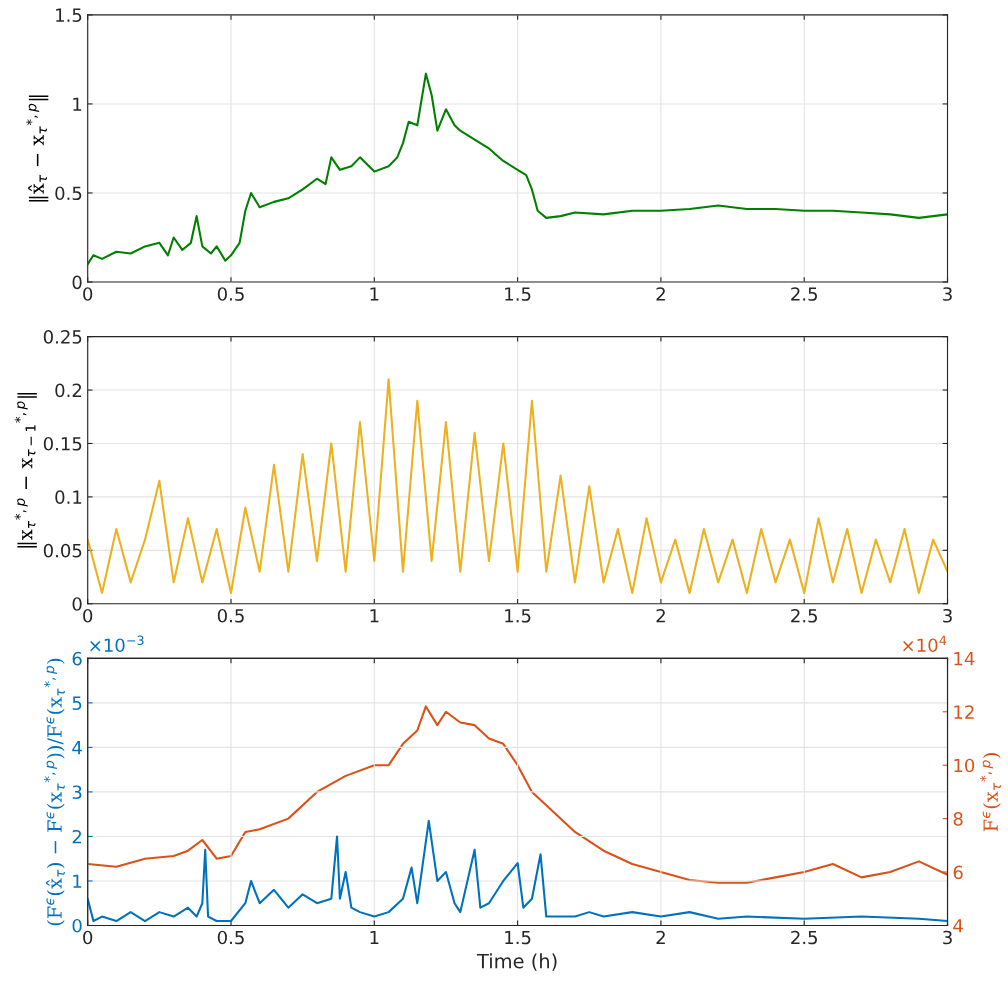 This screenshot has width=1008, height=993. What do you see at coordinates (77, 748) in the screenshot?
I see `y-tick-label: 4` at bounding box center [77, 748].